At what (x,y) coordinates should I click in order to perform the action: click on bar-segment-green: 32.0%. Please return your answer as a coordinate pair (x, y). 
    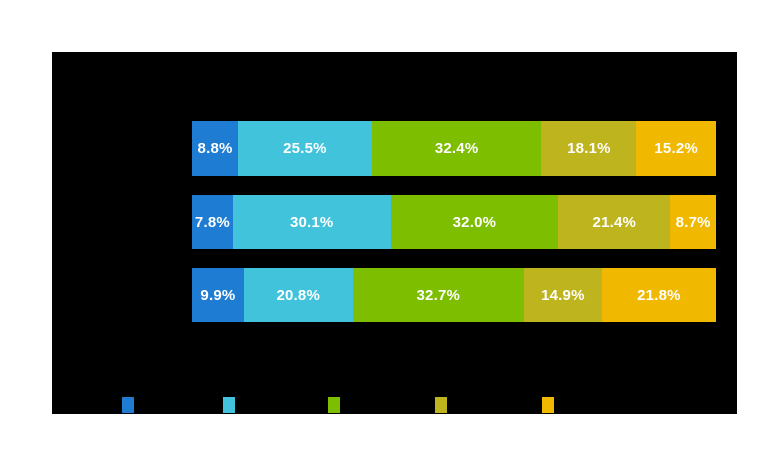
    Looking at the image, I should click on (474, 222).